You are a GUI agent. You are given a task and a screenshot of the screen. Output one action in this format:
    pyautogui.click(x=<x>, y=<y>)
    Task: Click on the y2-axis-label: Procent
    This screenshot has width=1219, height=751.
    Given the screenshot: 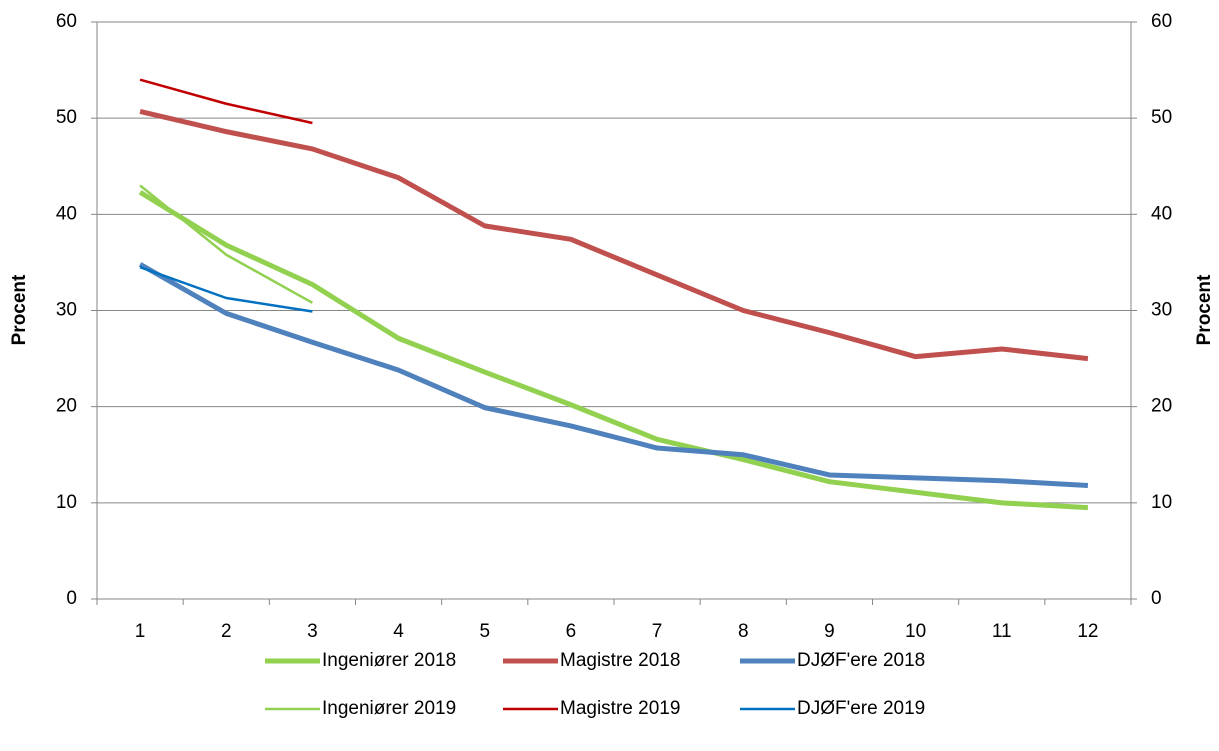 What is the action you would take?
    pyautogui.click(x=1204, y=309)
    